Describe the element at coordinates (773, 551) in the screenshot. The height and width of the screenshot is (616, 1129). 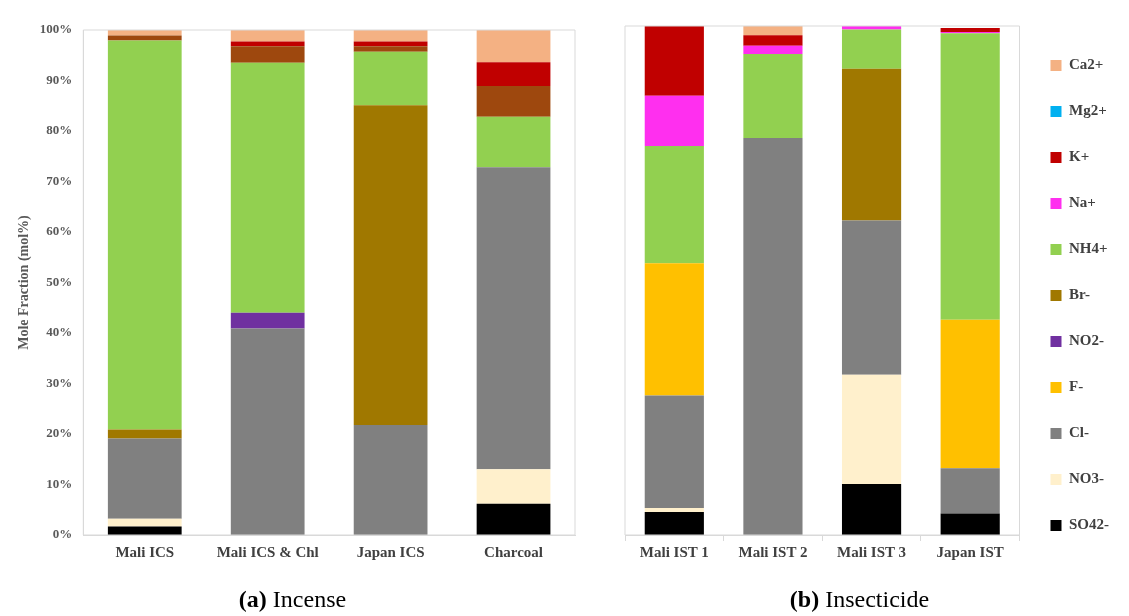
I see `x-tick-label: Mali IST 2` at that location.